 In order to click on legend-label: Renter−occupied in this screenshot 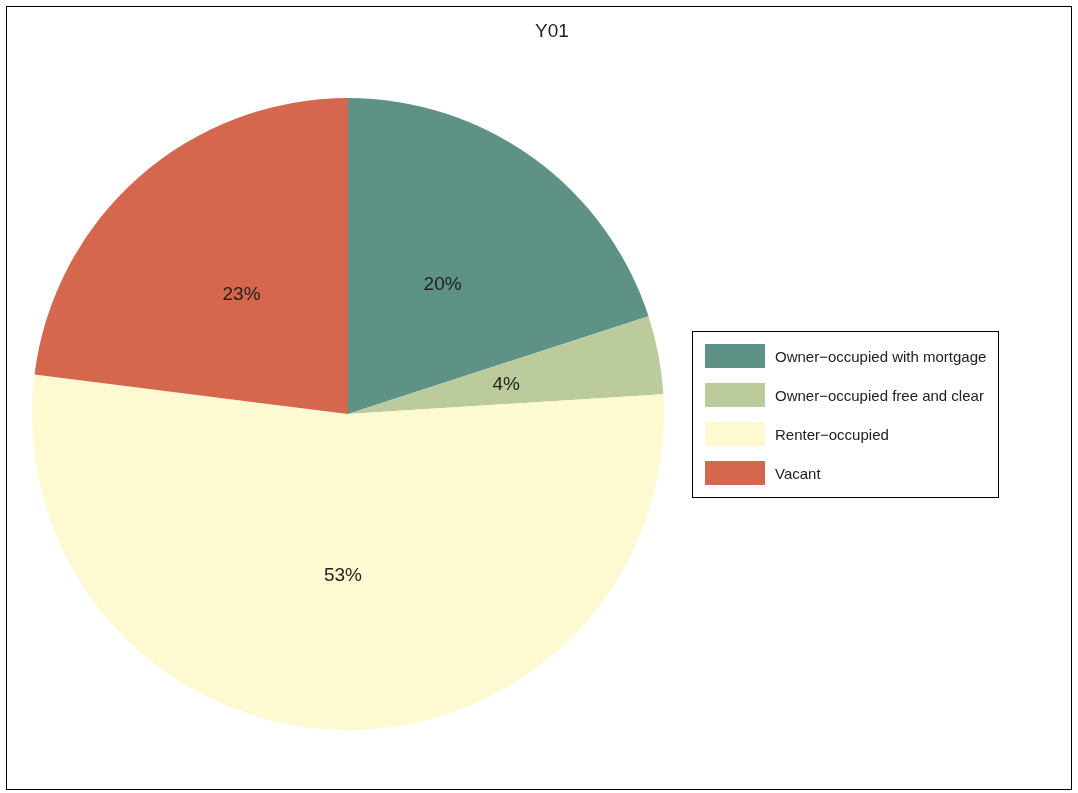, I will do `click(832, 434)`.